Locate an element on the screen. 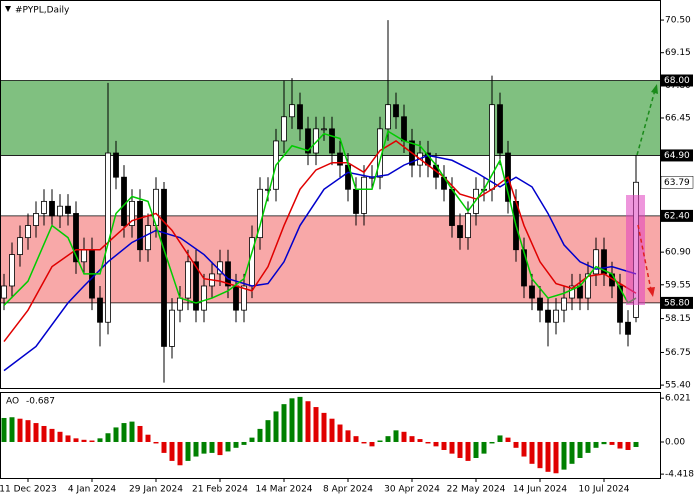 The image size is (700, 500). y-tick-label: 66.45 is located at coordinates (678, 118).